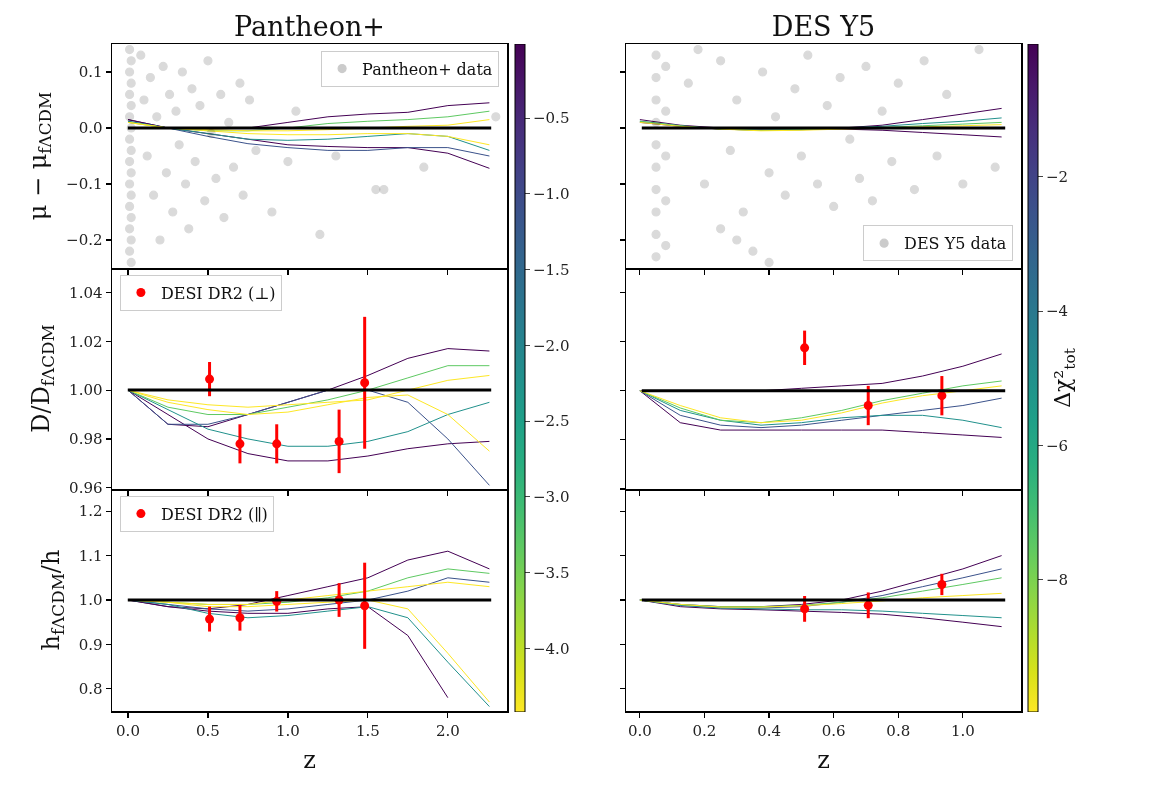 The height and width of the screenshot is (787, 1150). I want to click on color-bar-label: −1.0, so click(551, 194).